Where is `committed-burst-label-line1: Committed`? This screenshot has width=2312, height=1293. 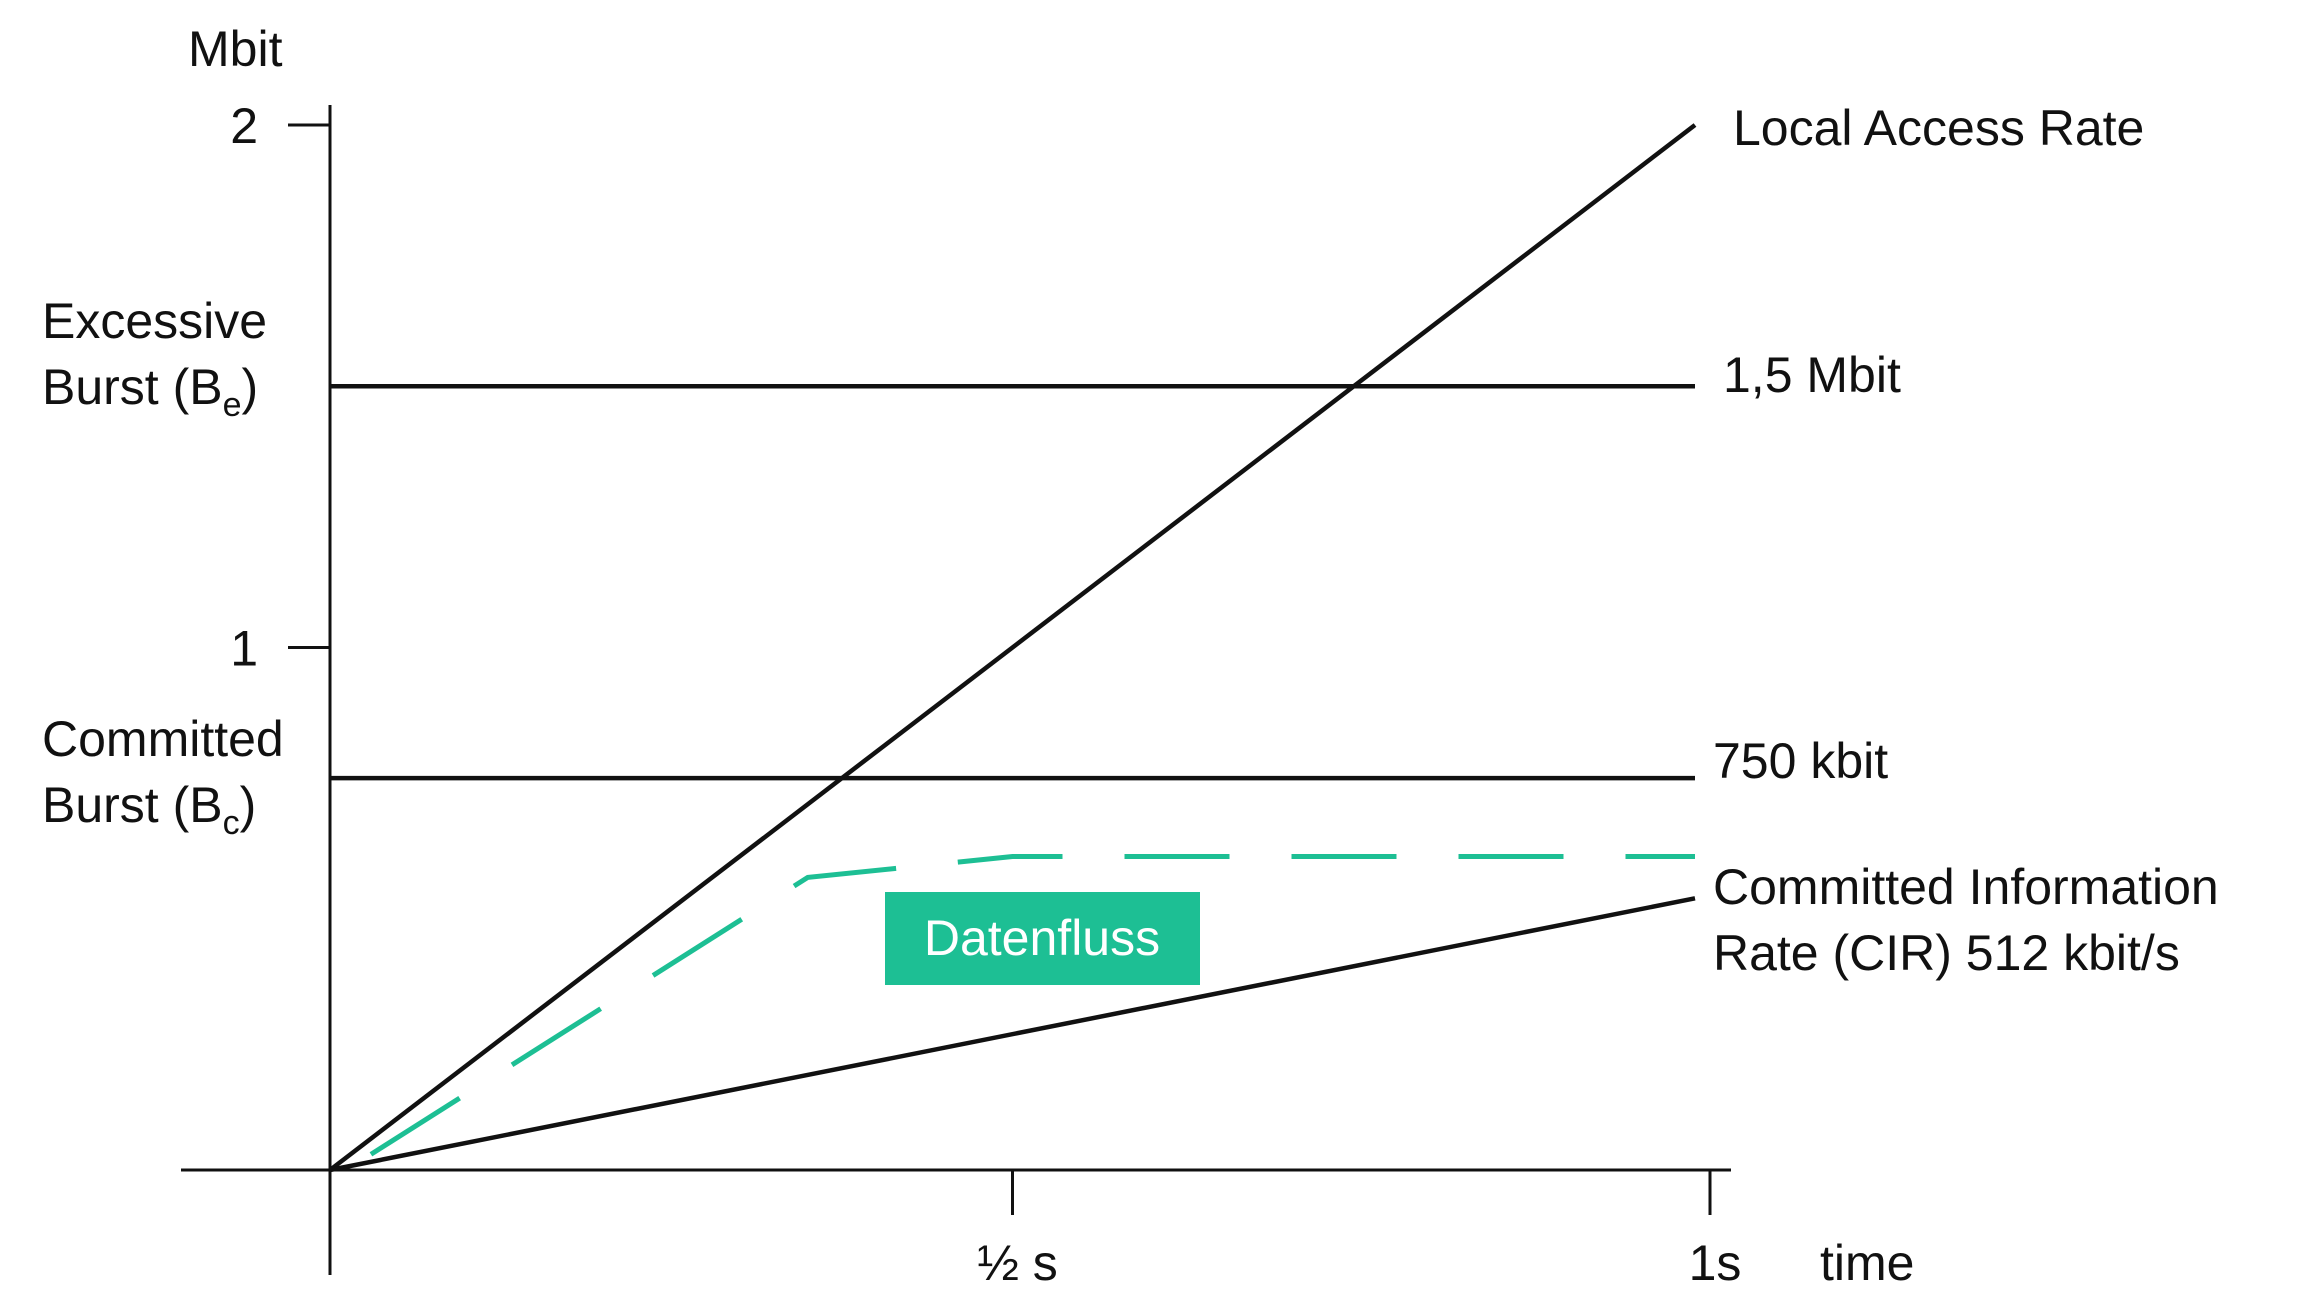 committed-burst-label-line1: Committed is located at coordinates (163, 739).